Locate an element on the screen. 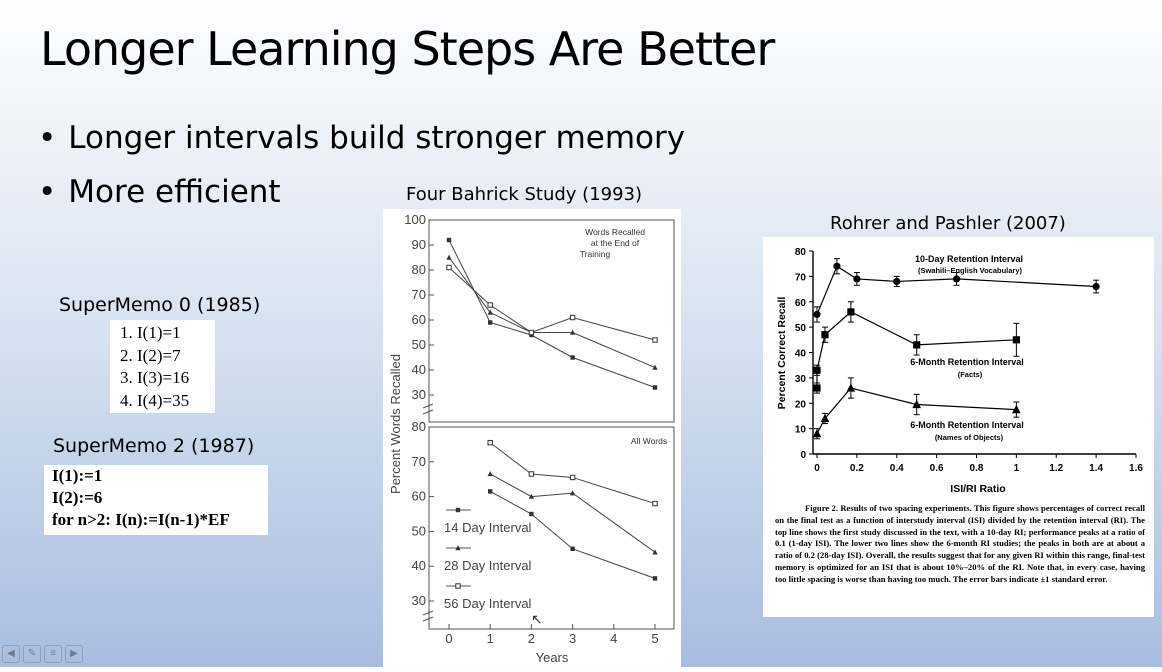  legend-label: 14 Day Interval is located at coordinates (488, 527).